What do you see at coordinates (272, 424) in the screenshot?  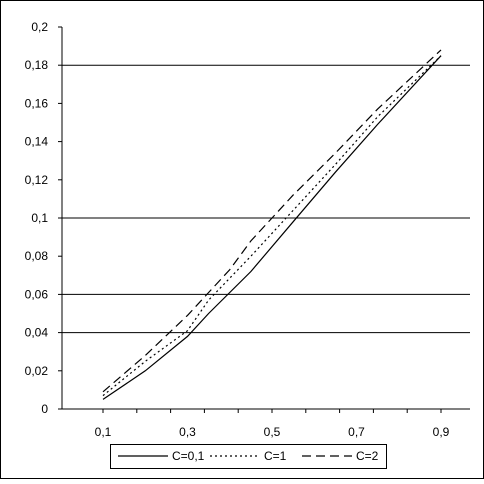 I see `x-axis-tick-labels: 0,1 0,3 0,5 0,7 0,9` at bounding box center [272, 424].